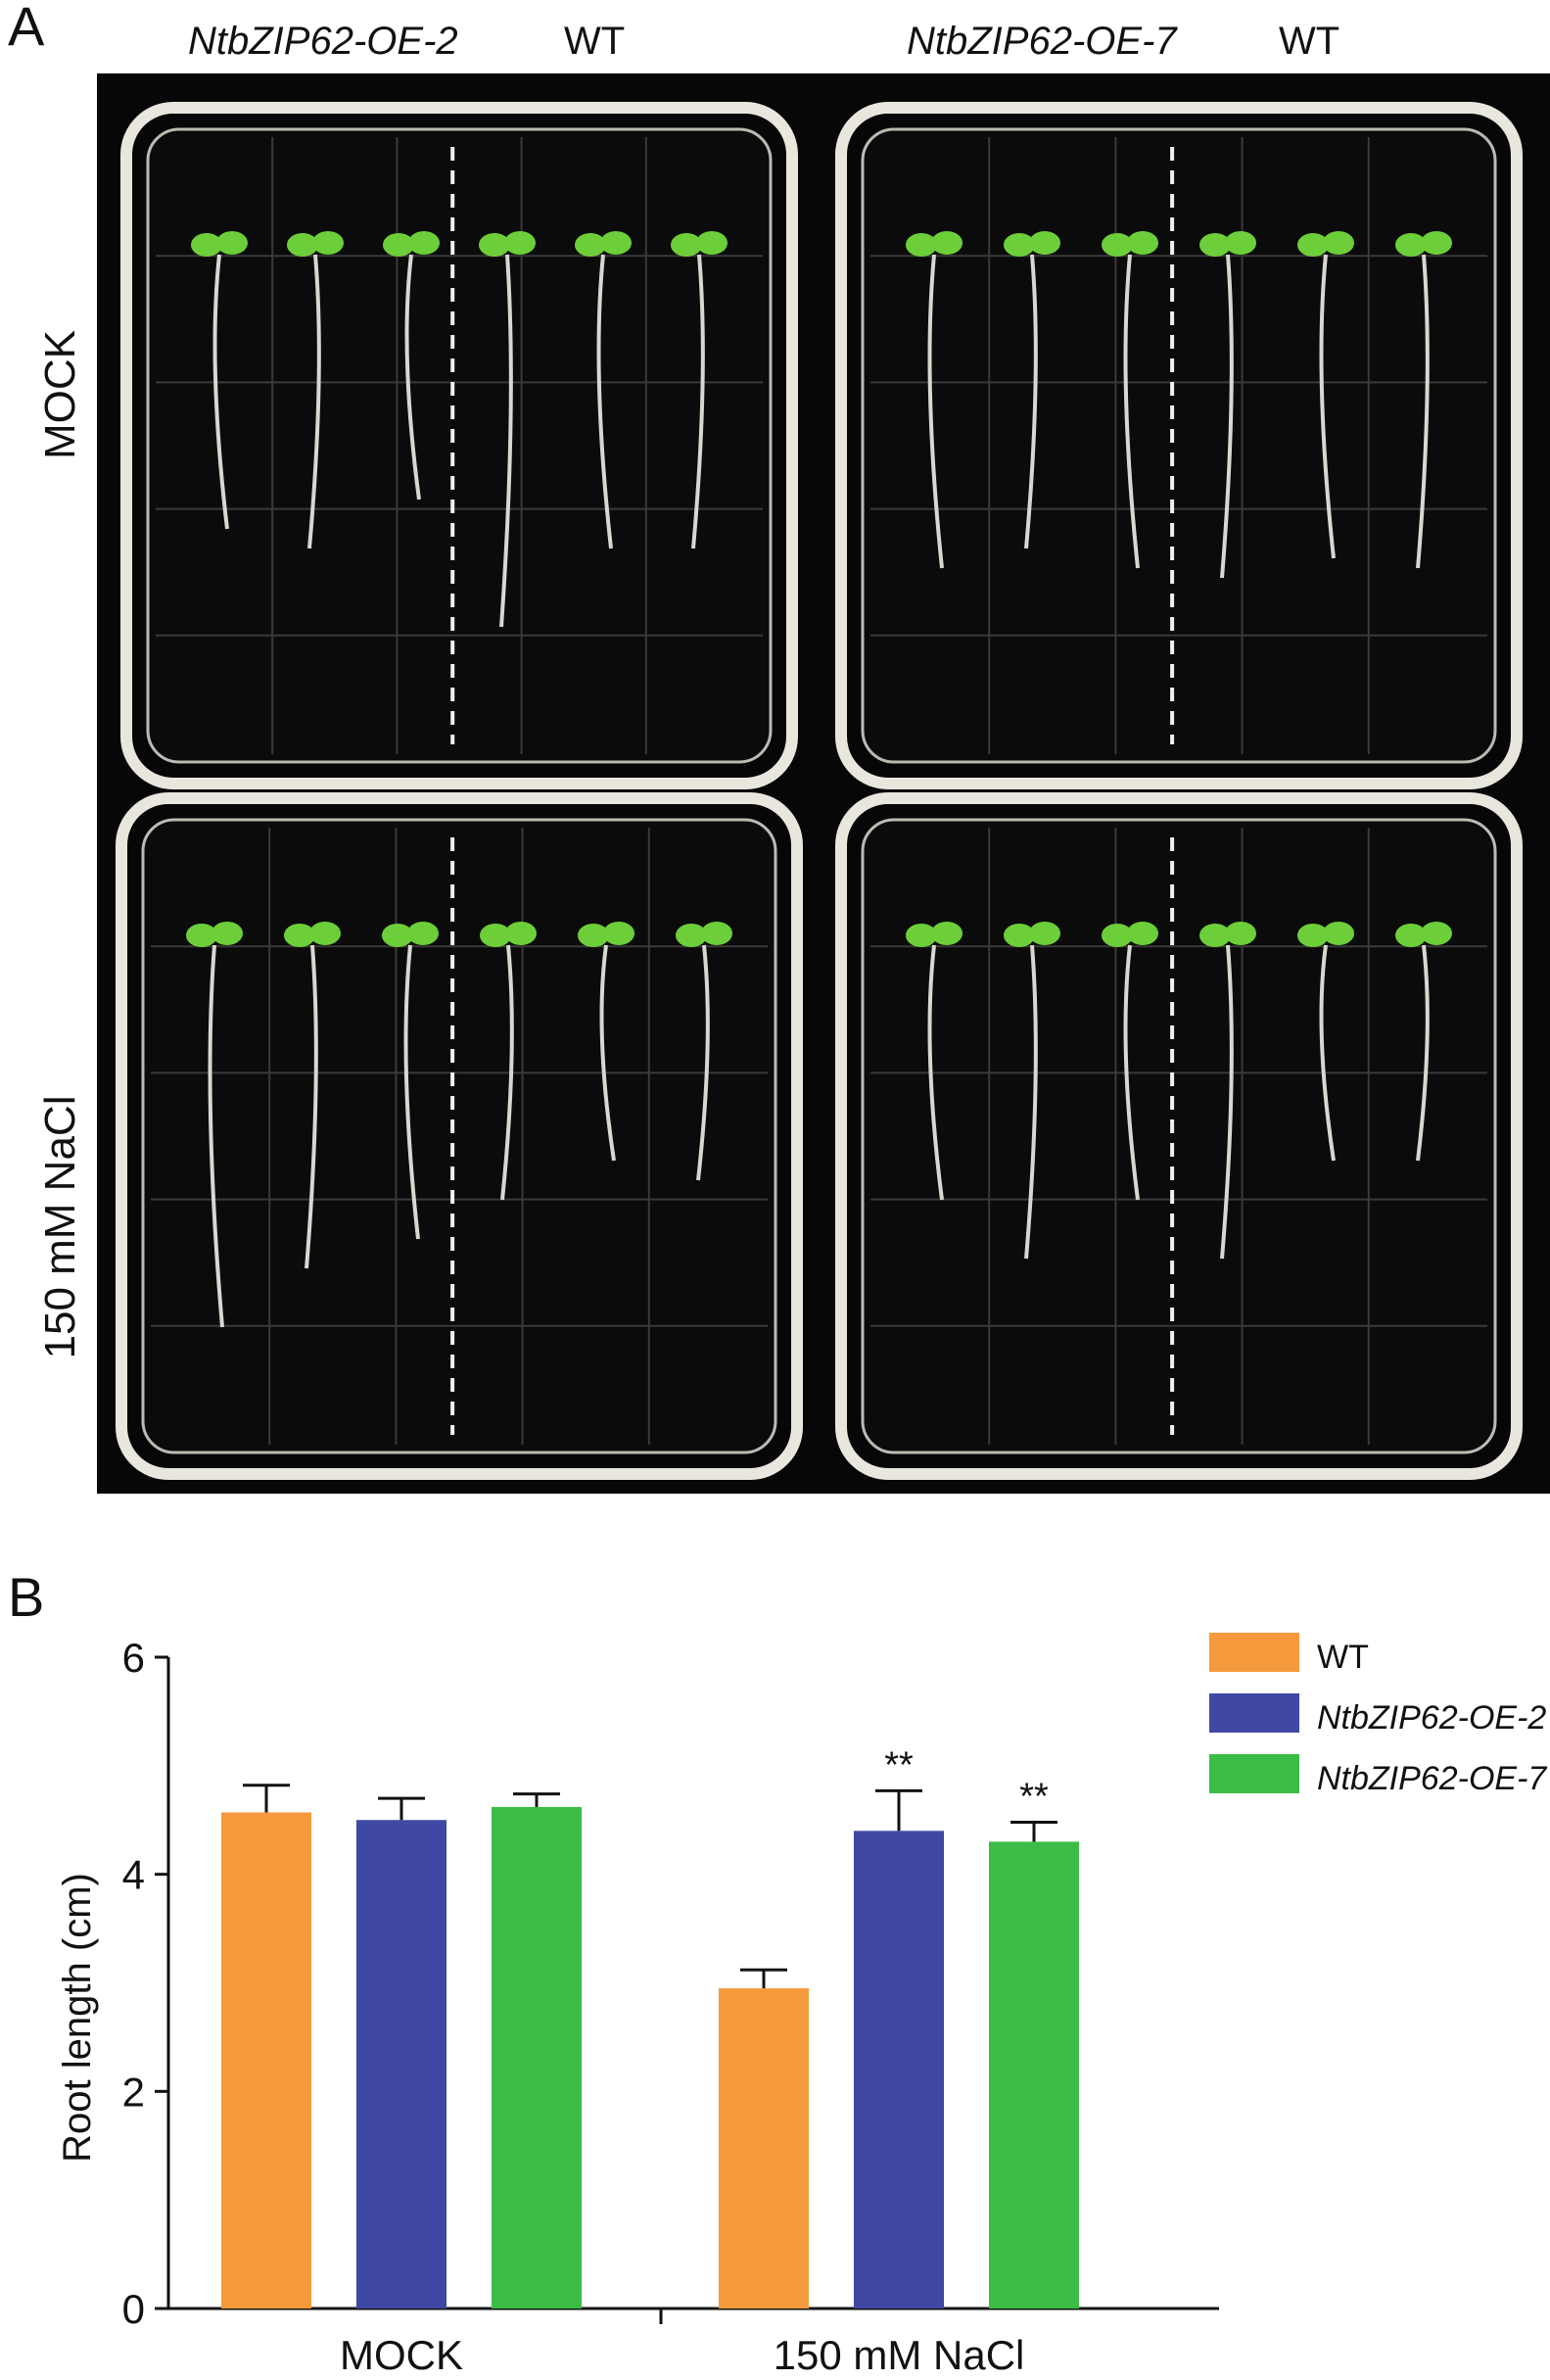  I want to click on y-tick-label: 2, so click(133, 2092).